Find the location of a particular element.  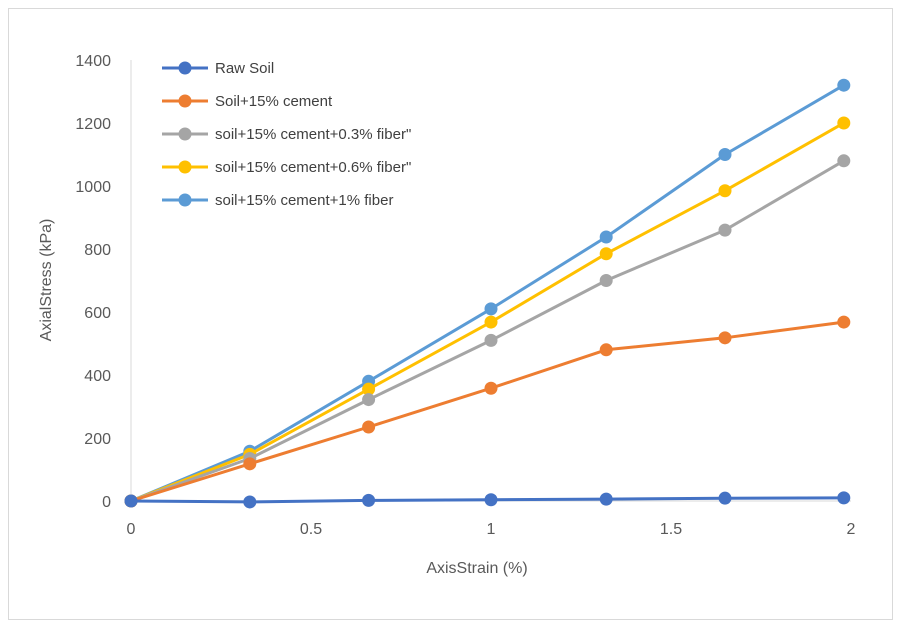

y-axis-title: AxialStress (kPa) is located at coordinates (46, 280).